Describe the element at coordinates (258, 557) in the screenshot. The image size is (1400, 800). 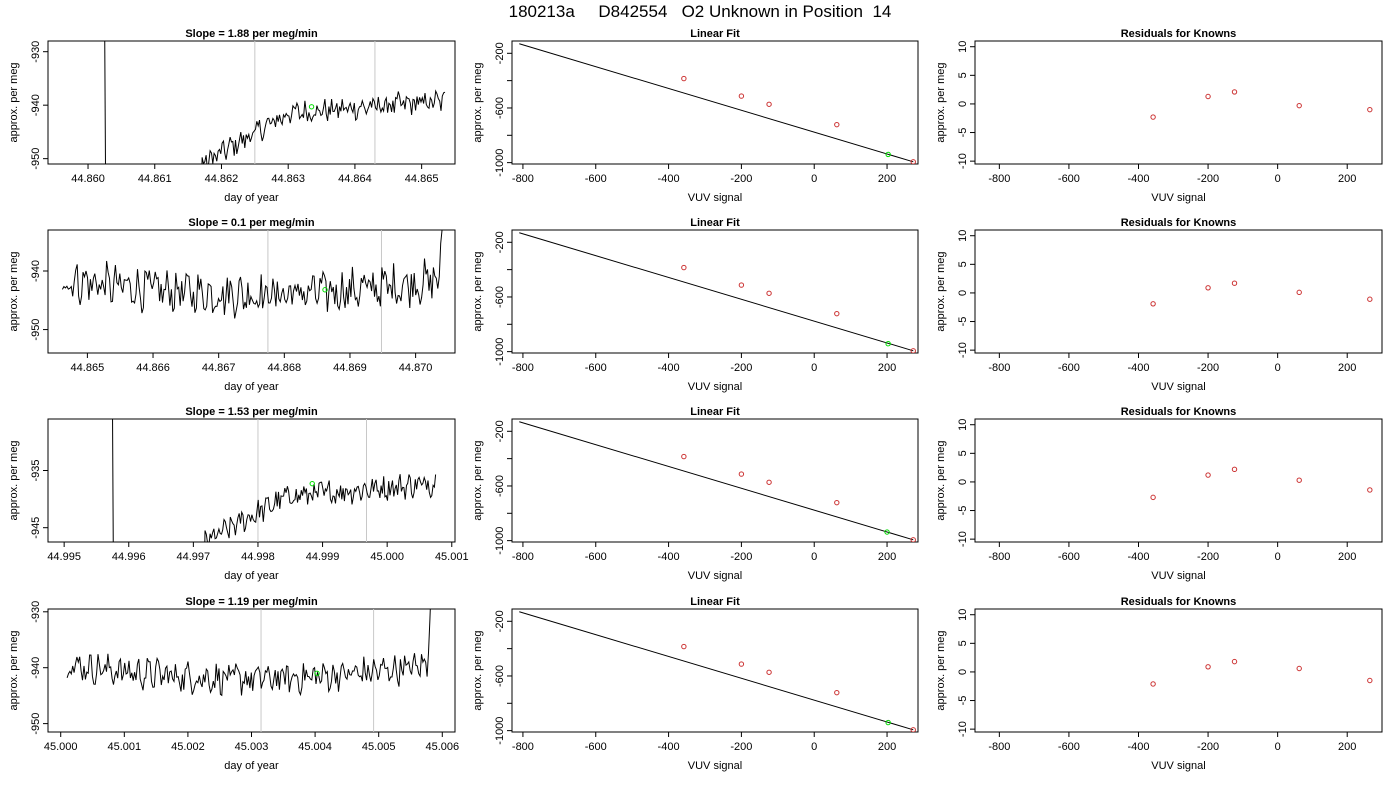
I see `x-tick-label: 44.998` at that location.